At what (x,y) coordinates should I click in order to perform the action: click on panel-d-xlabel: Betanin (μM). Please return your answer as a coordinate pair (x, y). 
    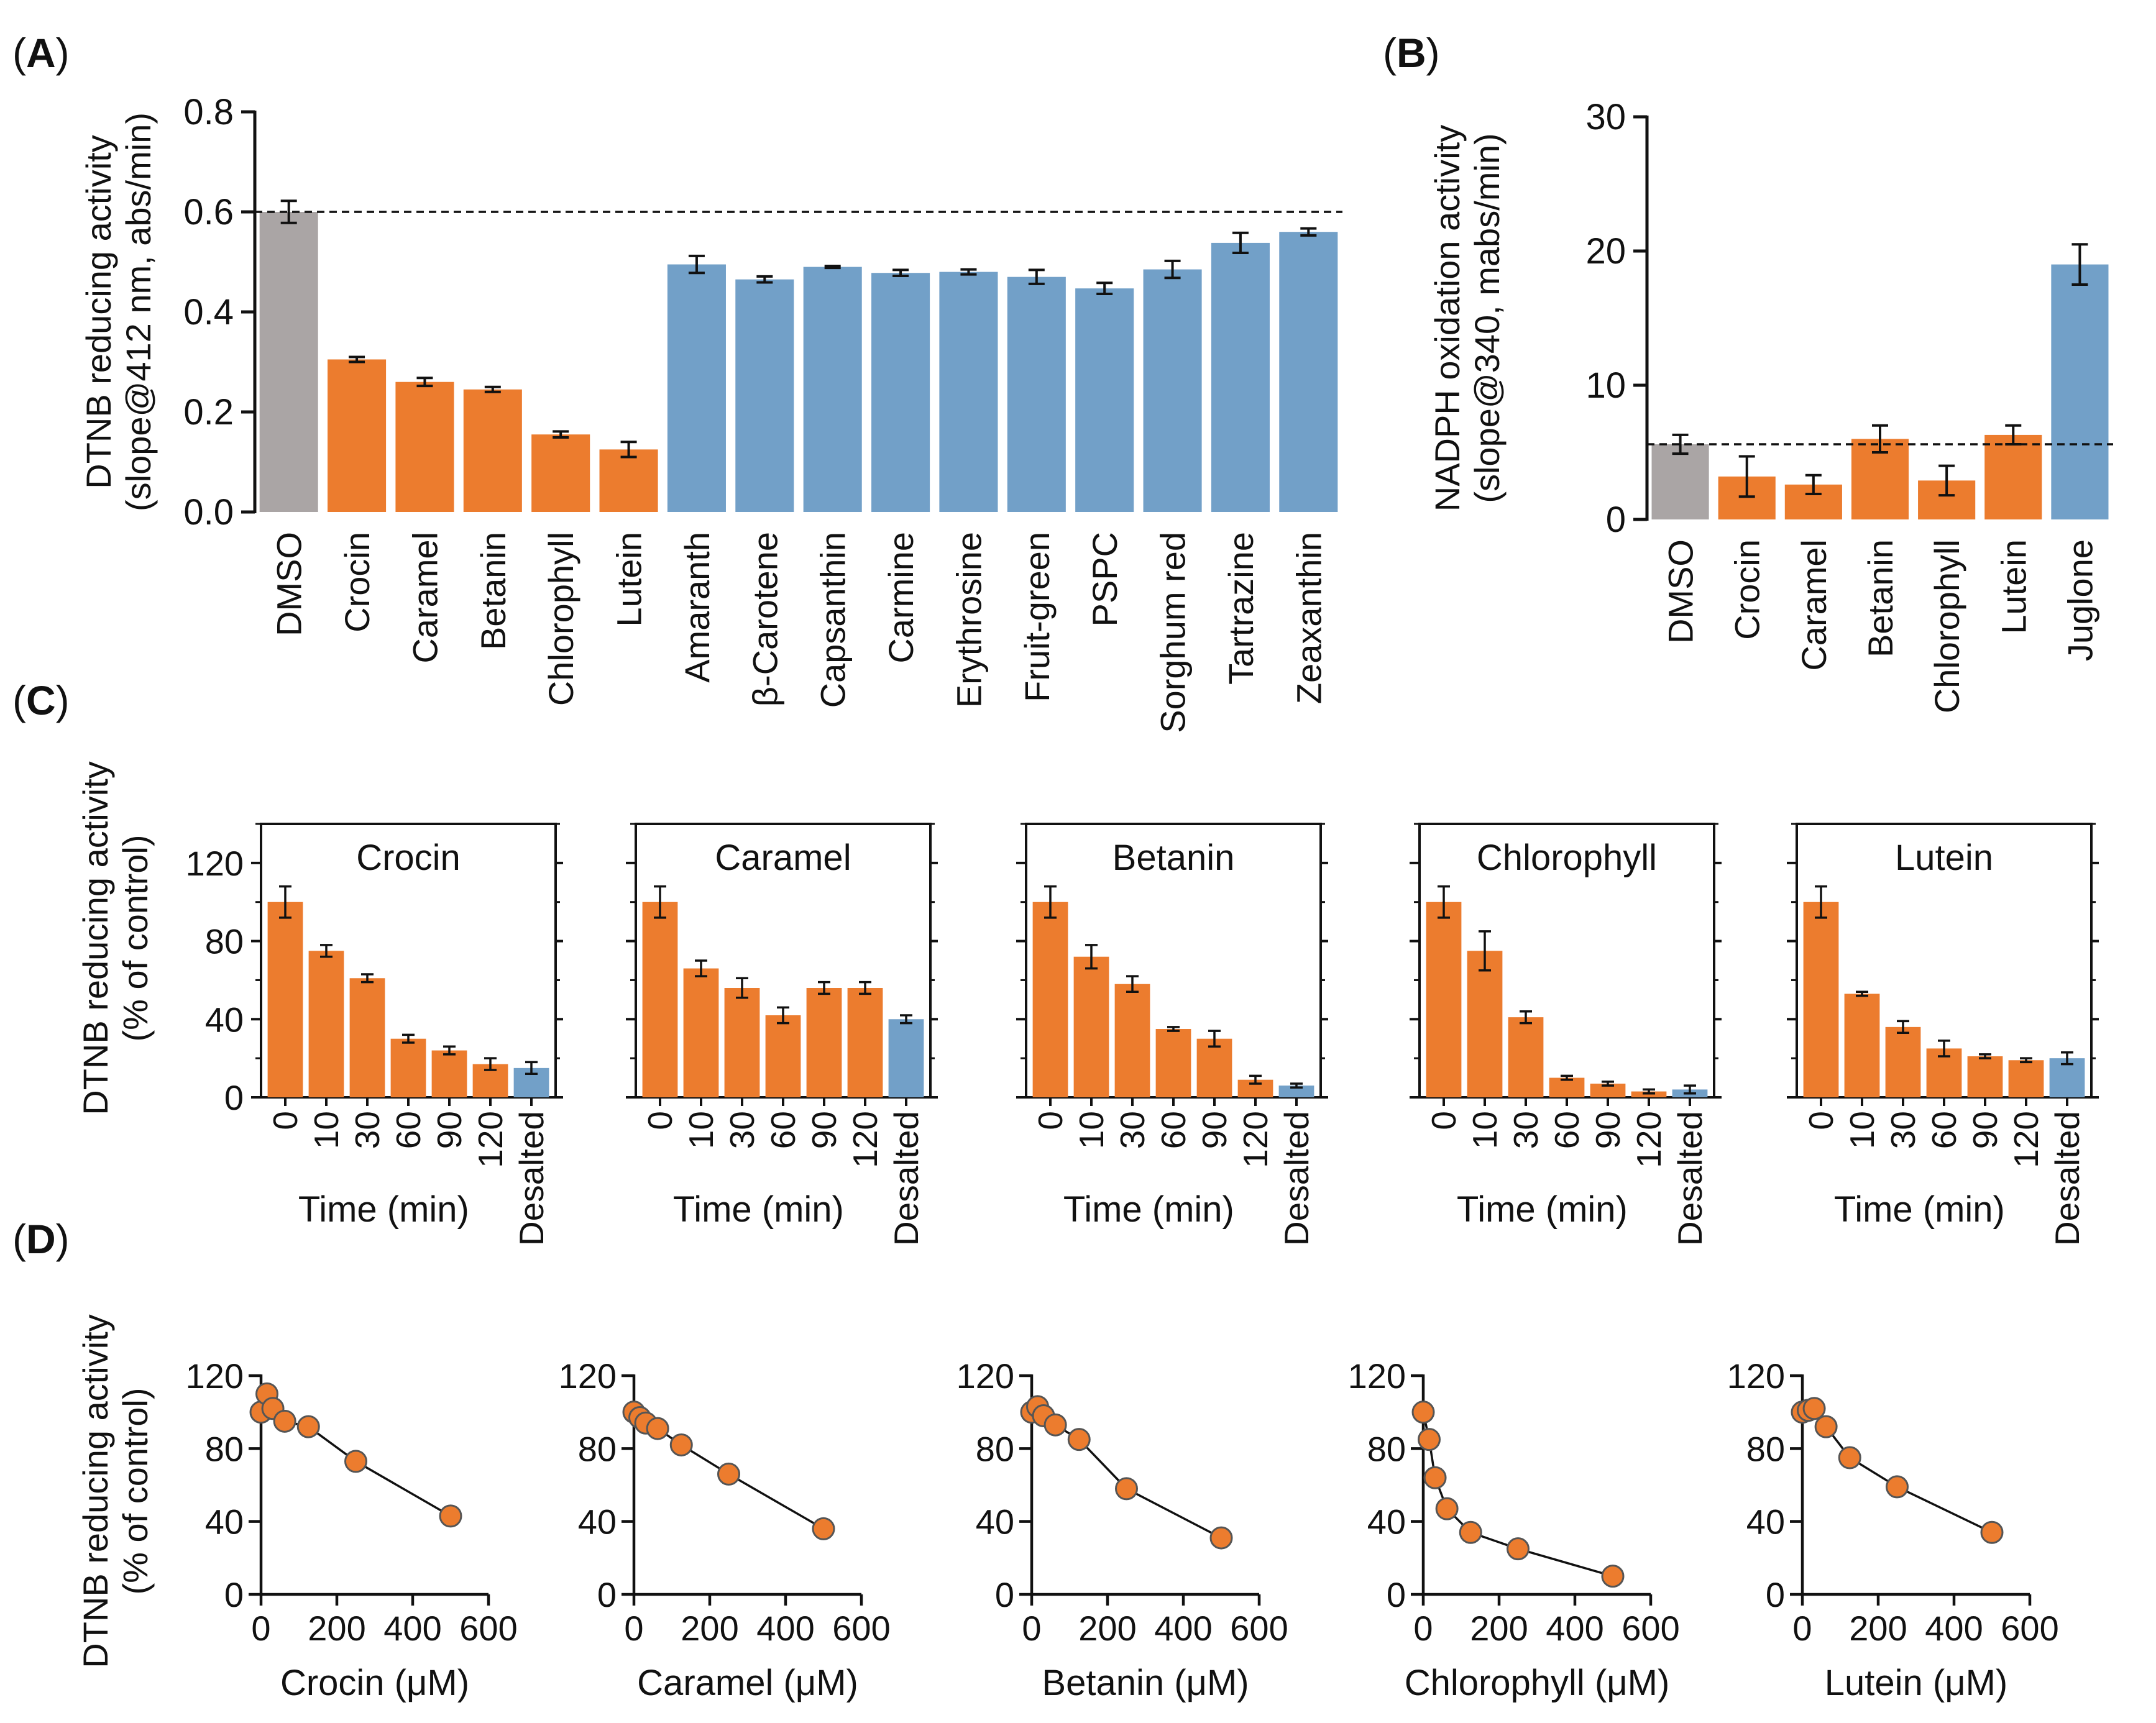
    Looking at the image, I should click on (1146, 1683).